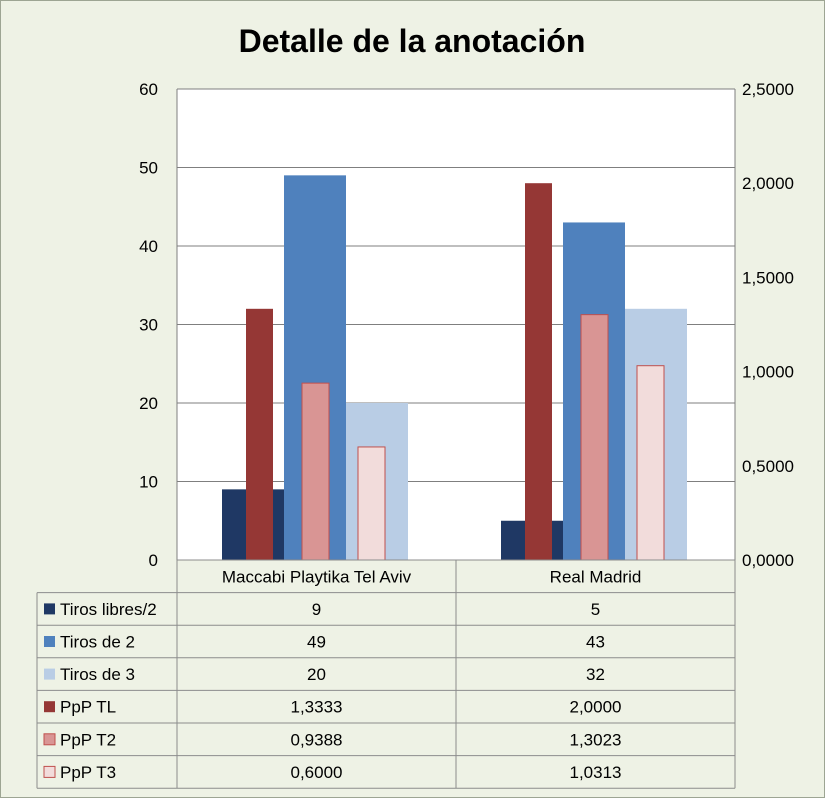 The height and width of the screenshot is (798, 825). Describe the element at coordinates (153, 560) in the screenshot. I see `y-left-tick-label: 0` at that location.